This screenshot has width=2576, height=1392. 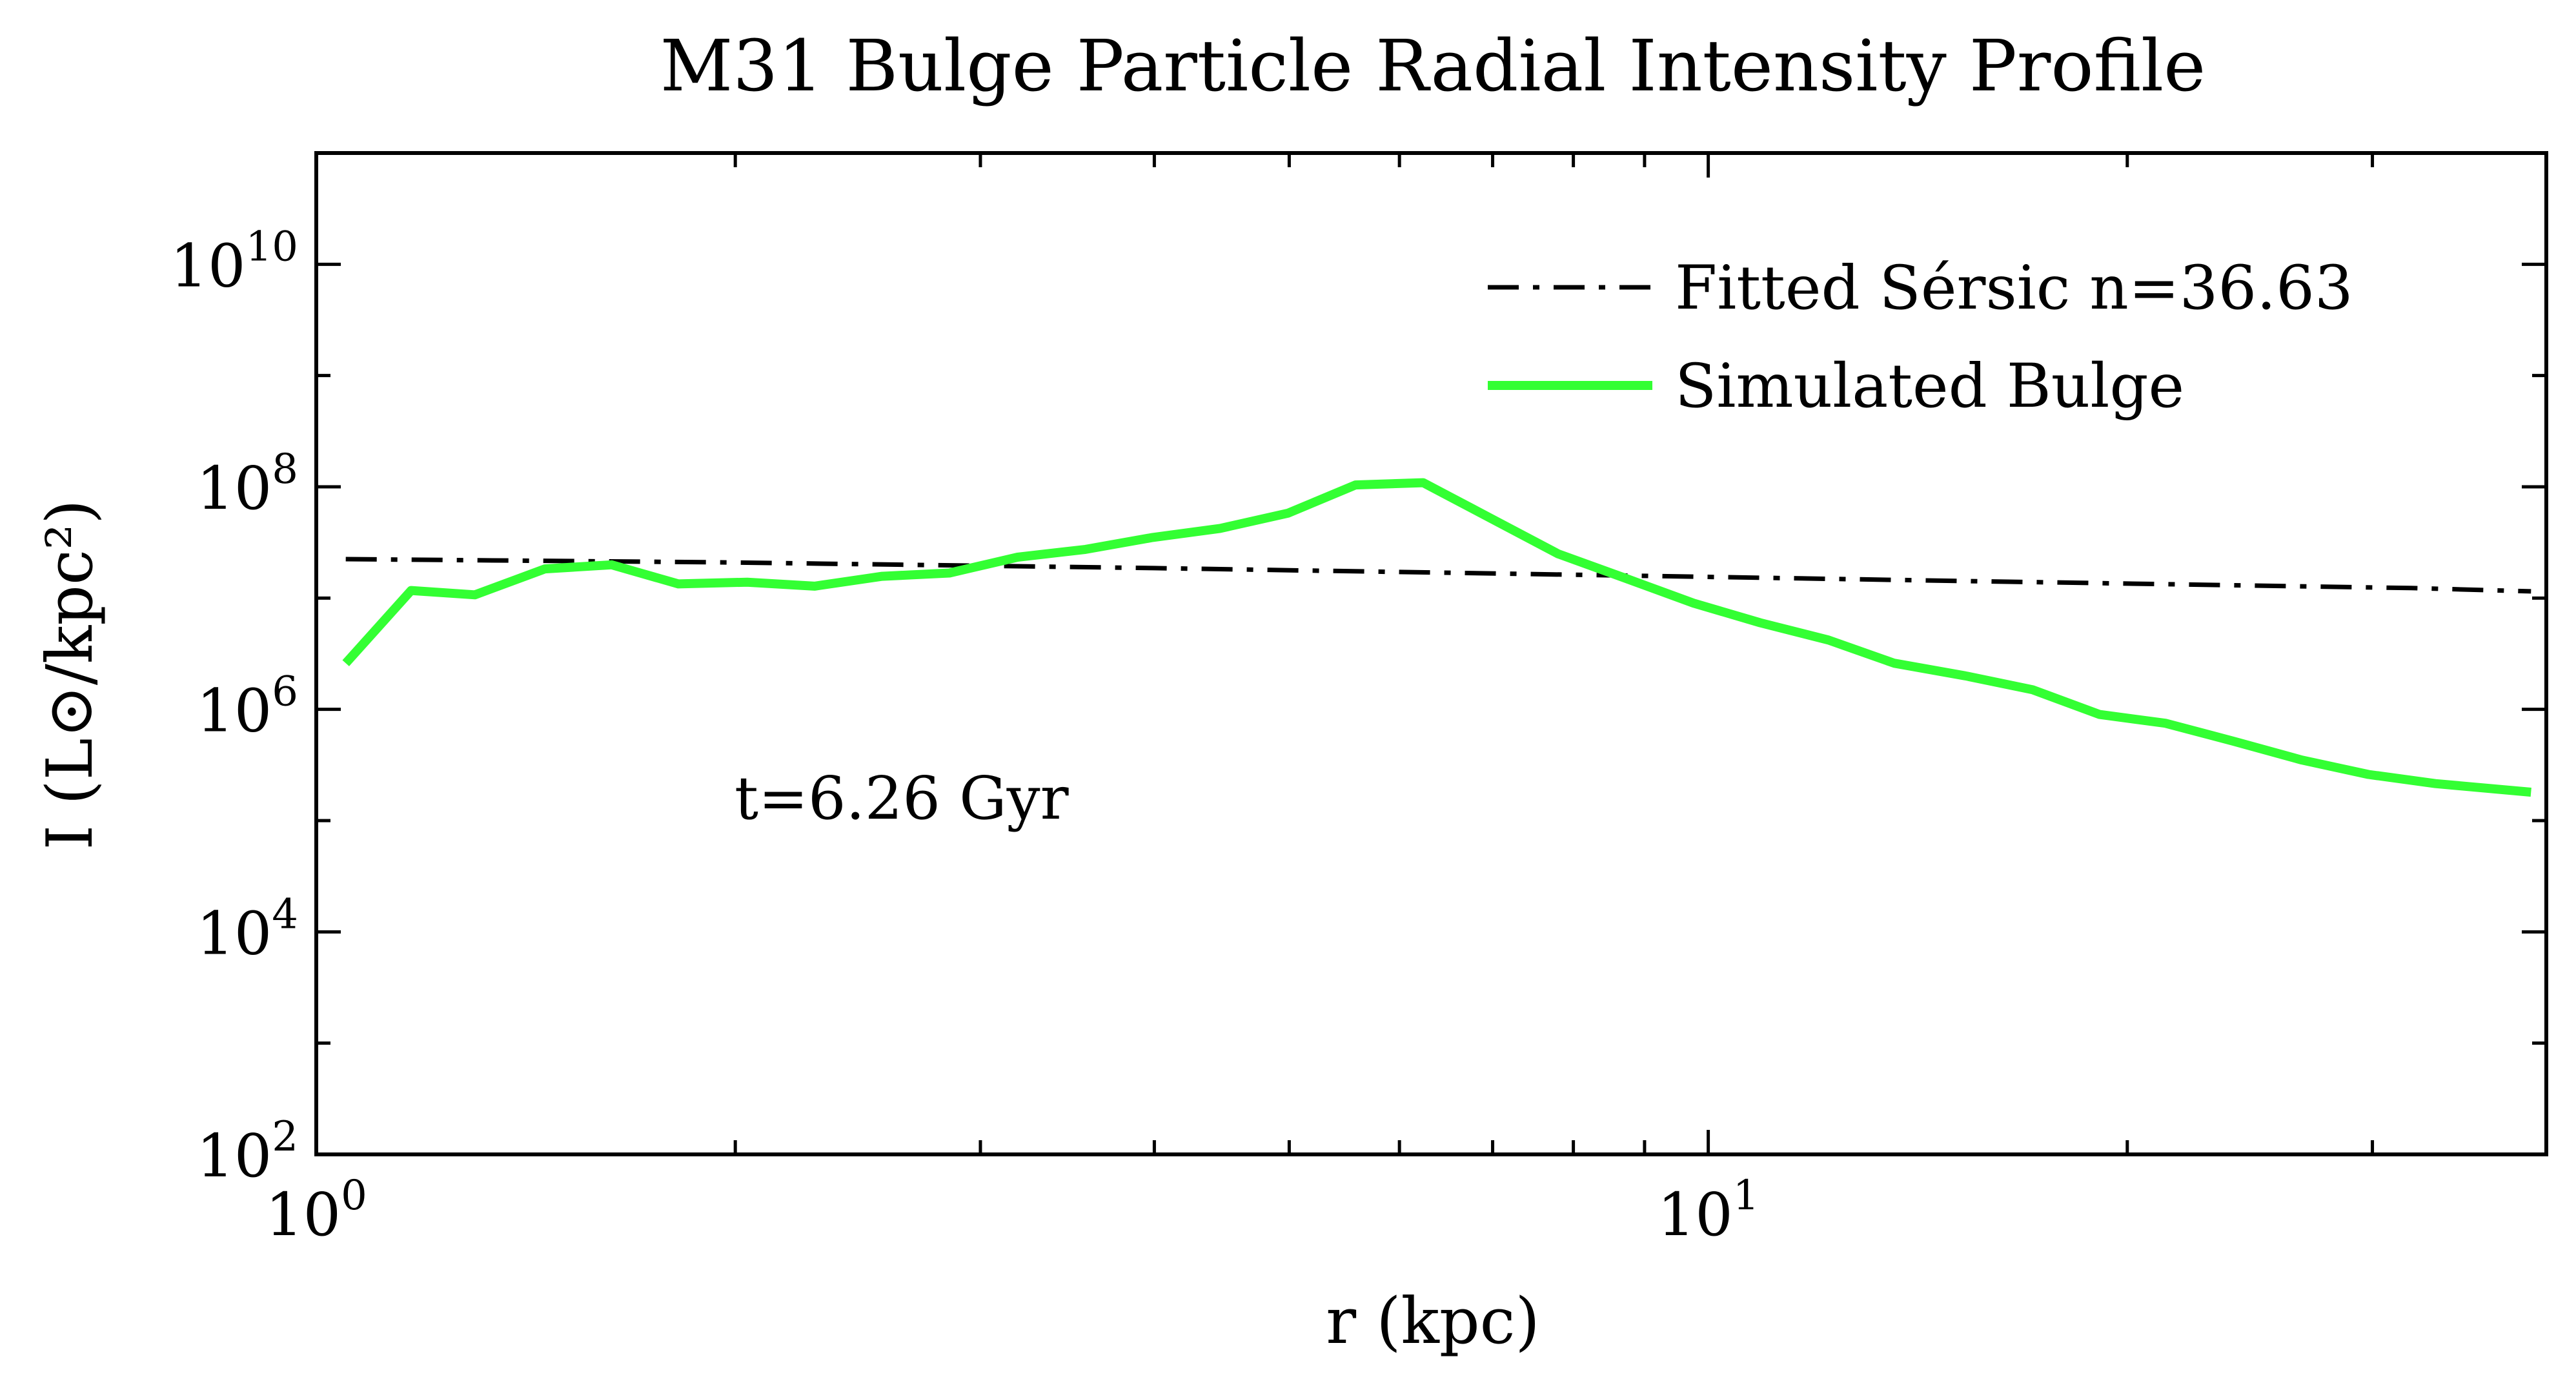 I want to click on y-tick-label: 10¹⁰, so click(x=234, y=261).